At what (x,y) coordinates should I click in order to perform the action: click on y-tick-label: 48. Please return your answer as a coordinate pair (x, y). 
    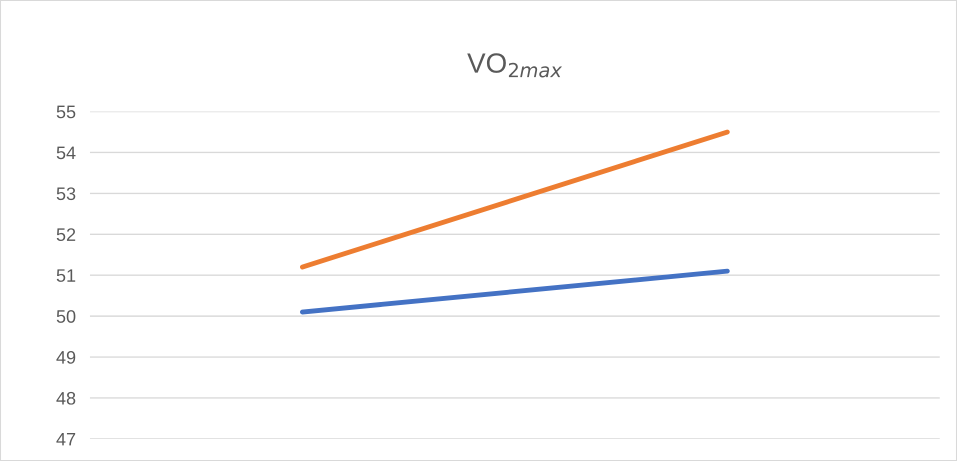
    Looking at the image, I should click on (66, 398).